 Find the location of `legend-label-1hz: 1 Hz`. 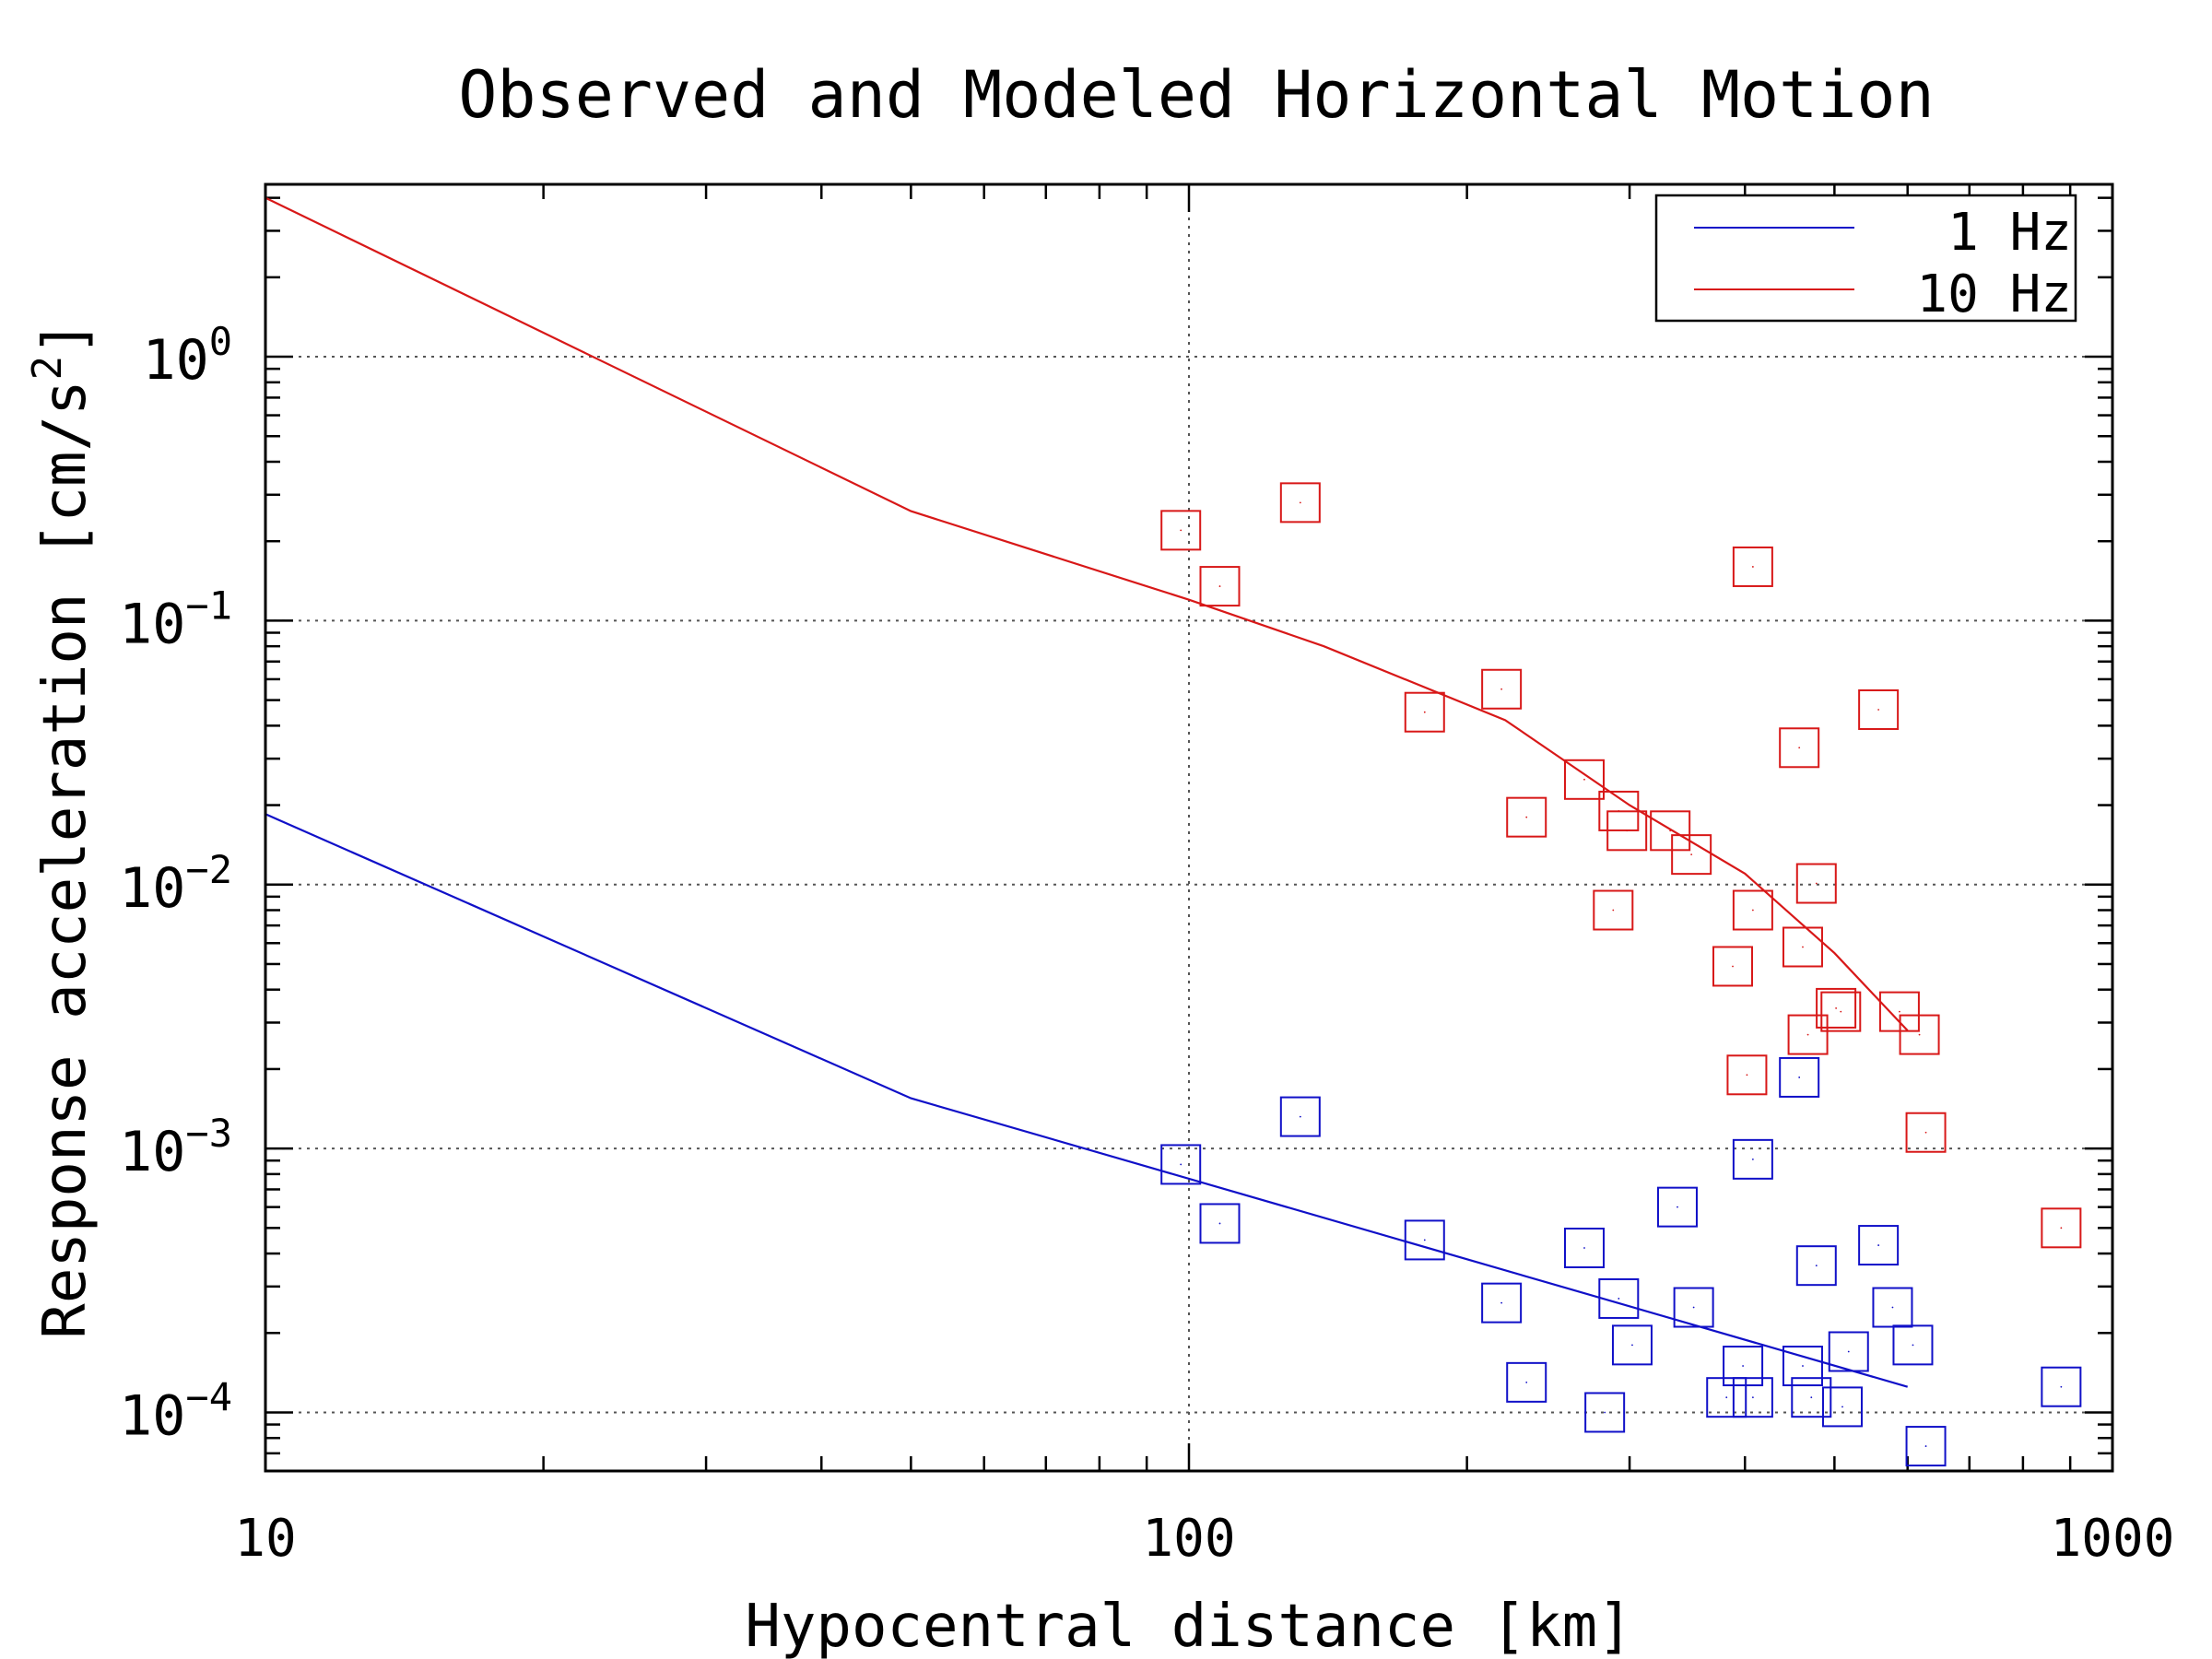

legend-label-1hz: 1 Hz is located at coordinates (2009, 233).